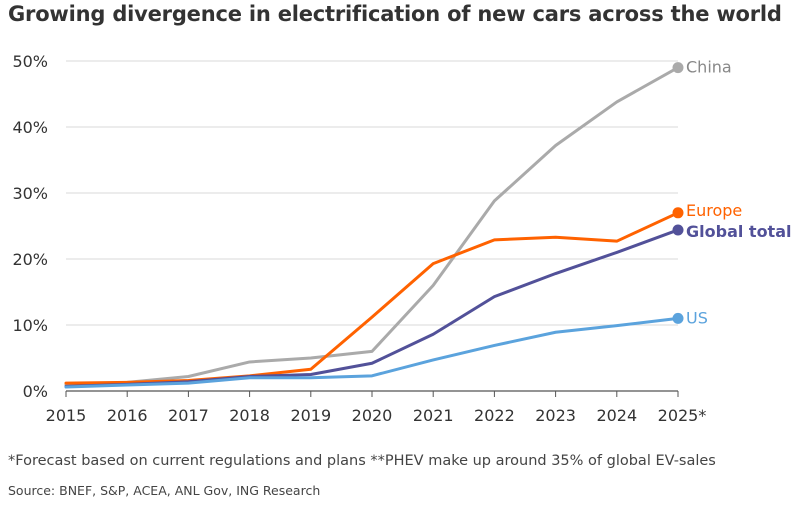 This screenshot has width=793, height=506. Describe the element at coordinates (35, 391) in the screenshot. I see `y-tick-label: 0%` at that location.